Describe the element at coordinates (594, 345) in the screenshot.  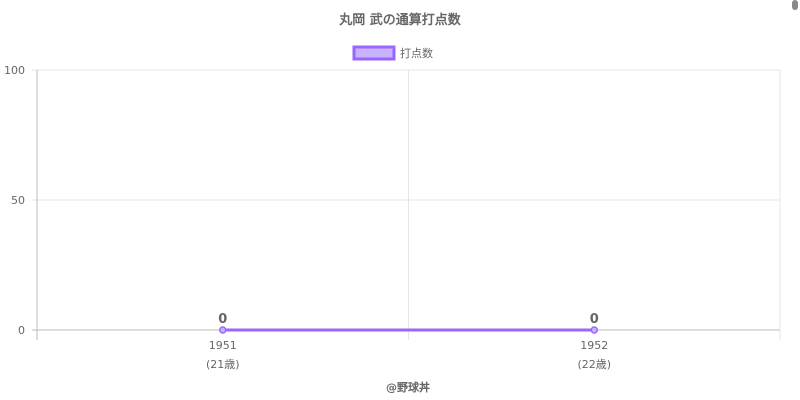
I see `x-tick-label: 1952` at that location.